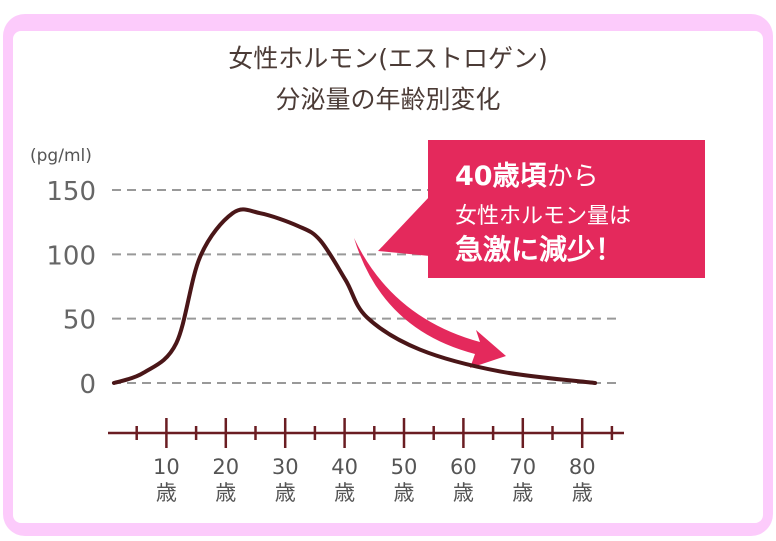 This screenshot has width=776, height=541. I want to click on callout-line-2: 女性ホルモン量は, so click(543, 216).